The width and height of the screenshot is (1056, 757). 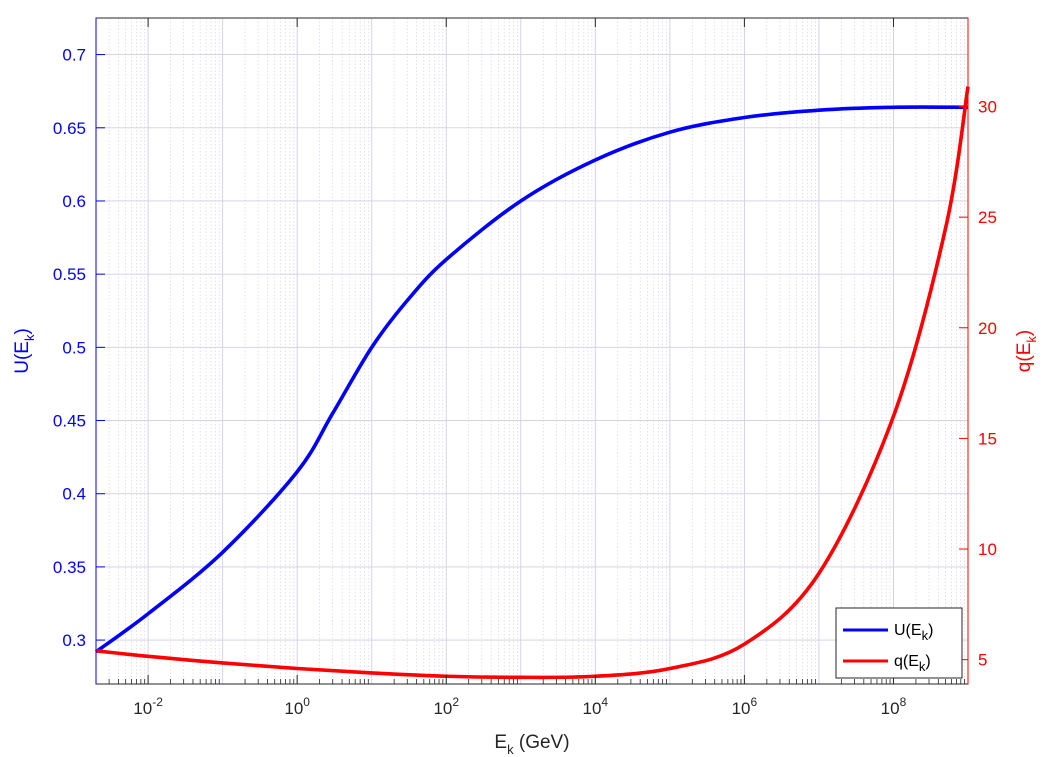 I want to click on x-tick-label: 10⁻², so click(x=148, y=706).